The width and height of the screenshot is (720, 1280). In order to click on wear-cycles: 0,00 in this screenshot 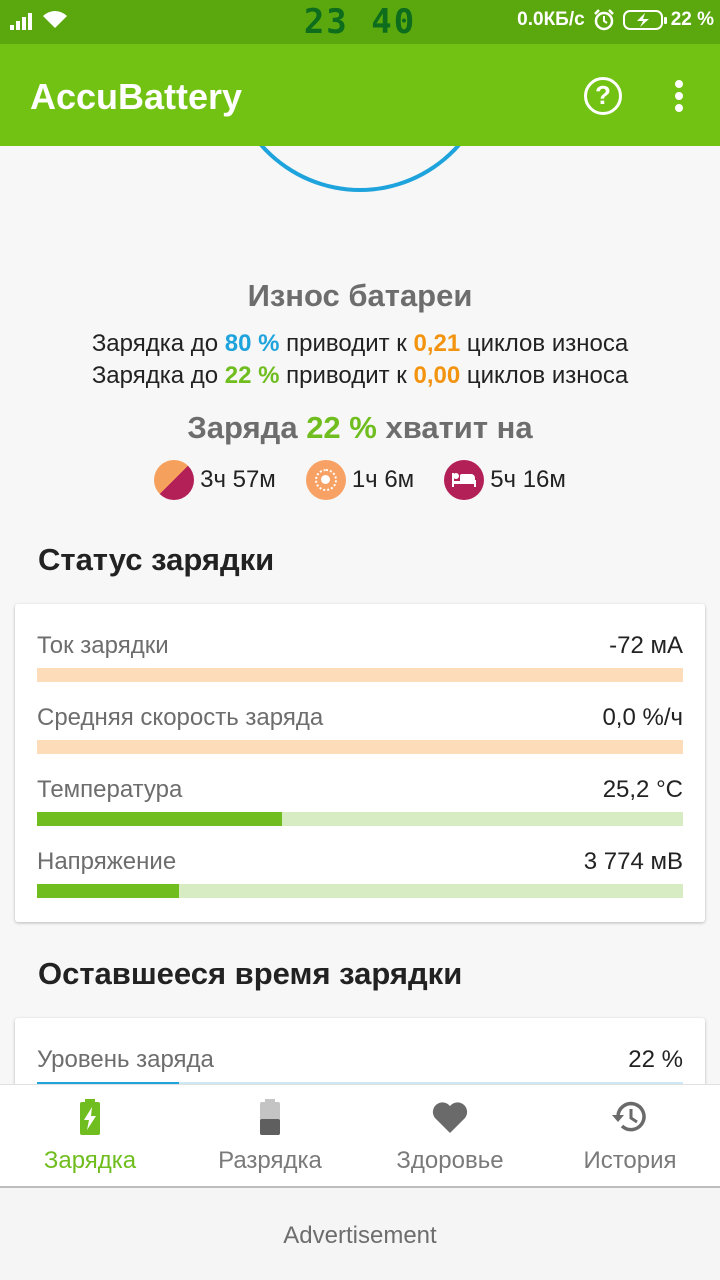, I will do `click(437, 375)`.